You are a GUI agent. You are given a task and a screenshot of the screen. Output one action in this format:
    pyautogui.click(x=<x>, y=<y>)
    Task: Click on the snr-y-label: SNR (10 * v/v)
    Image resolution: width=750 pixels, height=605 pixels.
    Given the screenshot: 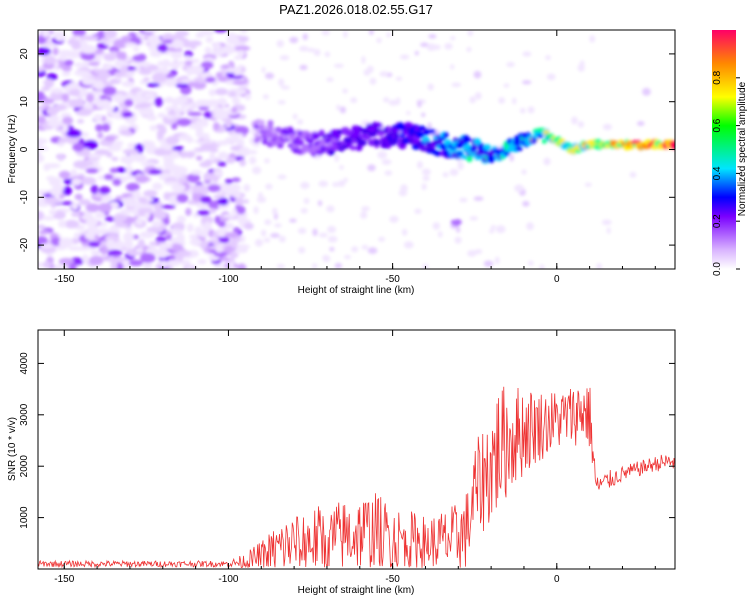 What is the action you would take?
    pyautogui.click(x=12, y=449)
    